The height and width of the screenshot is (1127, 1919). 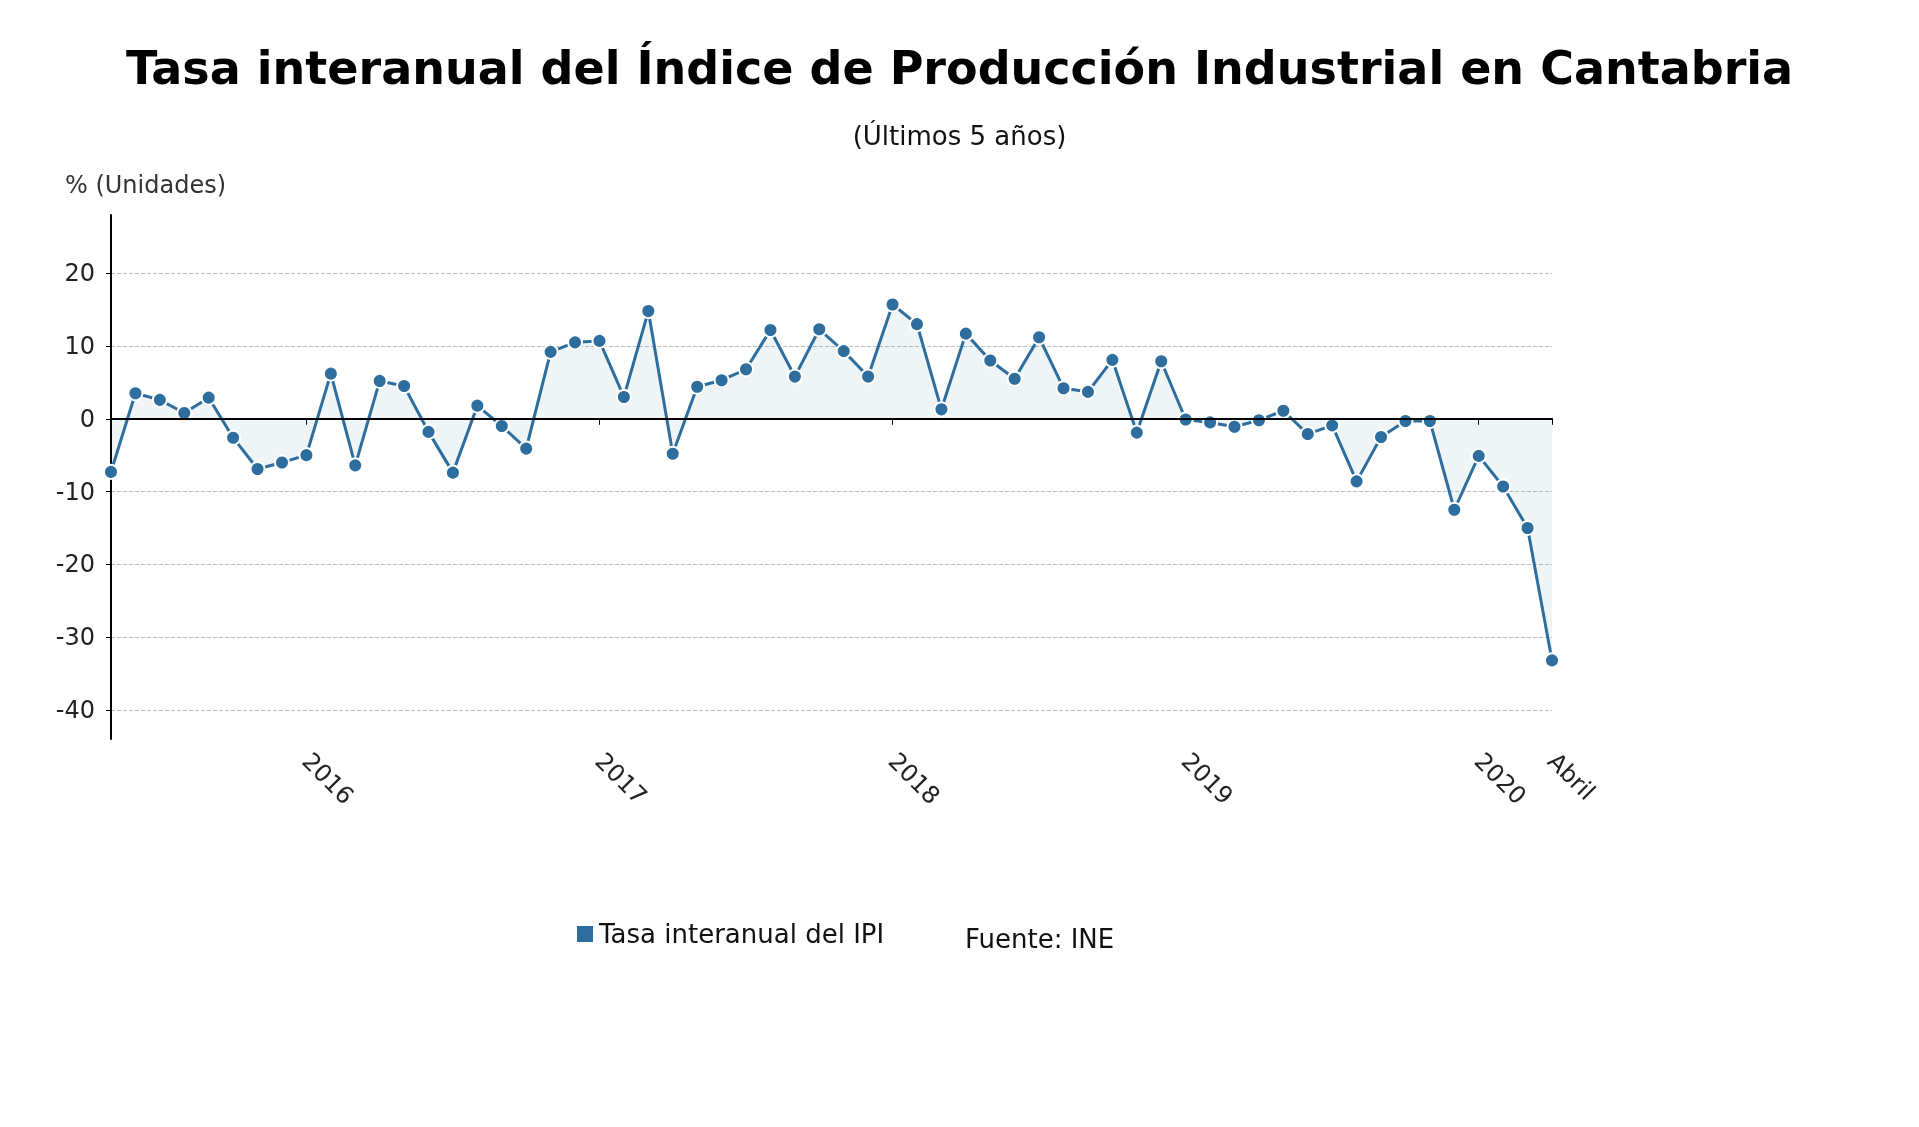 What do you see at coordinates (75, 709) in the screenshot?
I see `y-tick-label: -40` at bounding box center [75, 709].